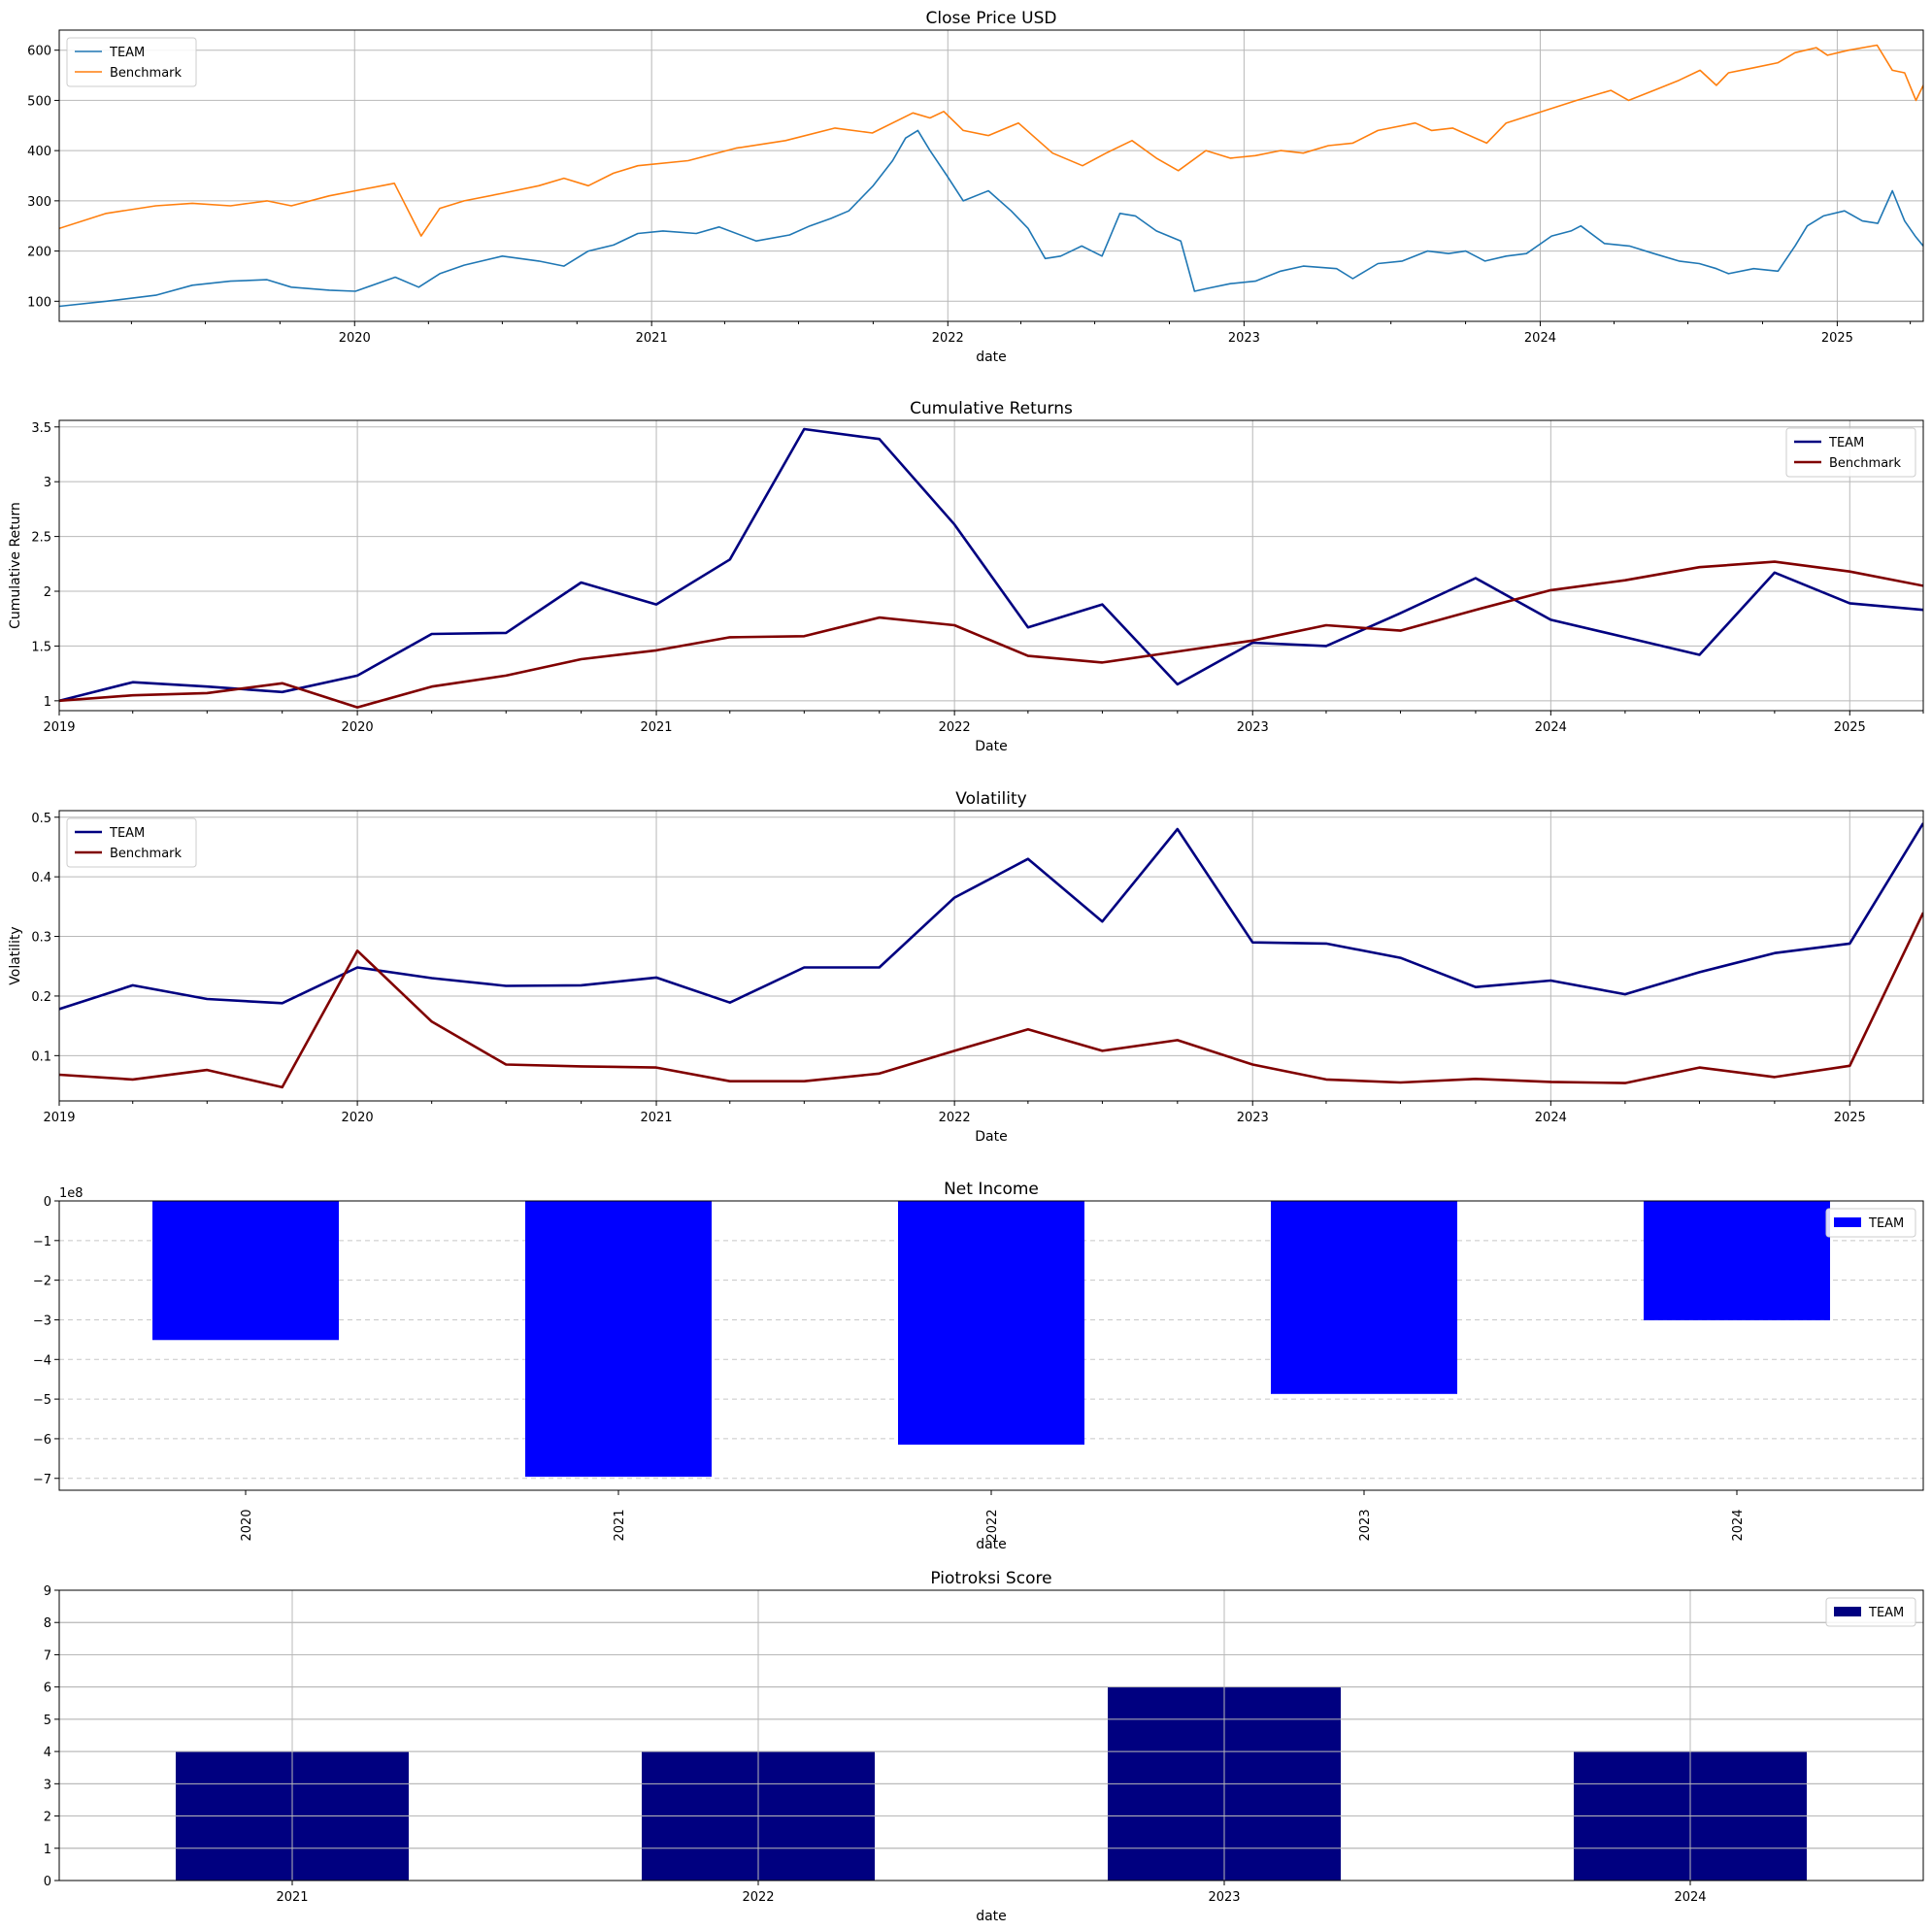 This screenshot has width=1932, height=1931. Describe the element at coordinates (42, 1360) in the screenshot. I see `y-tick-label: −4` at that location.